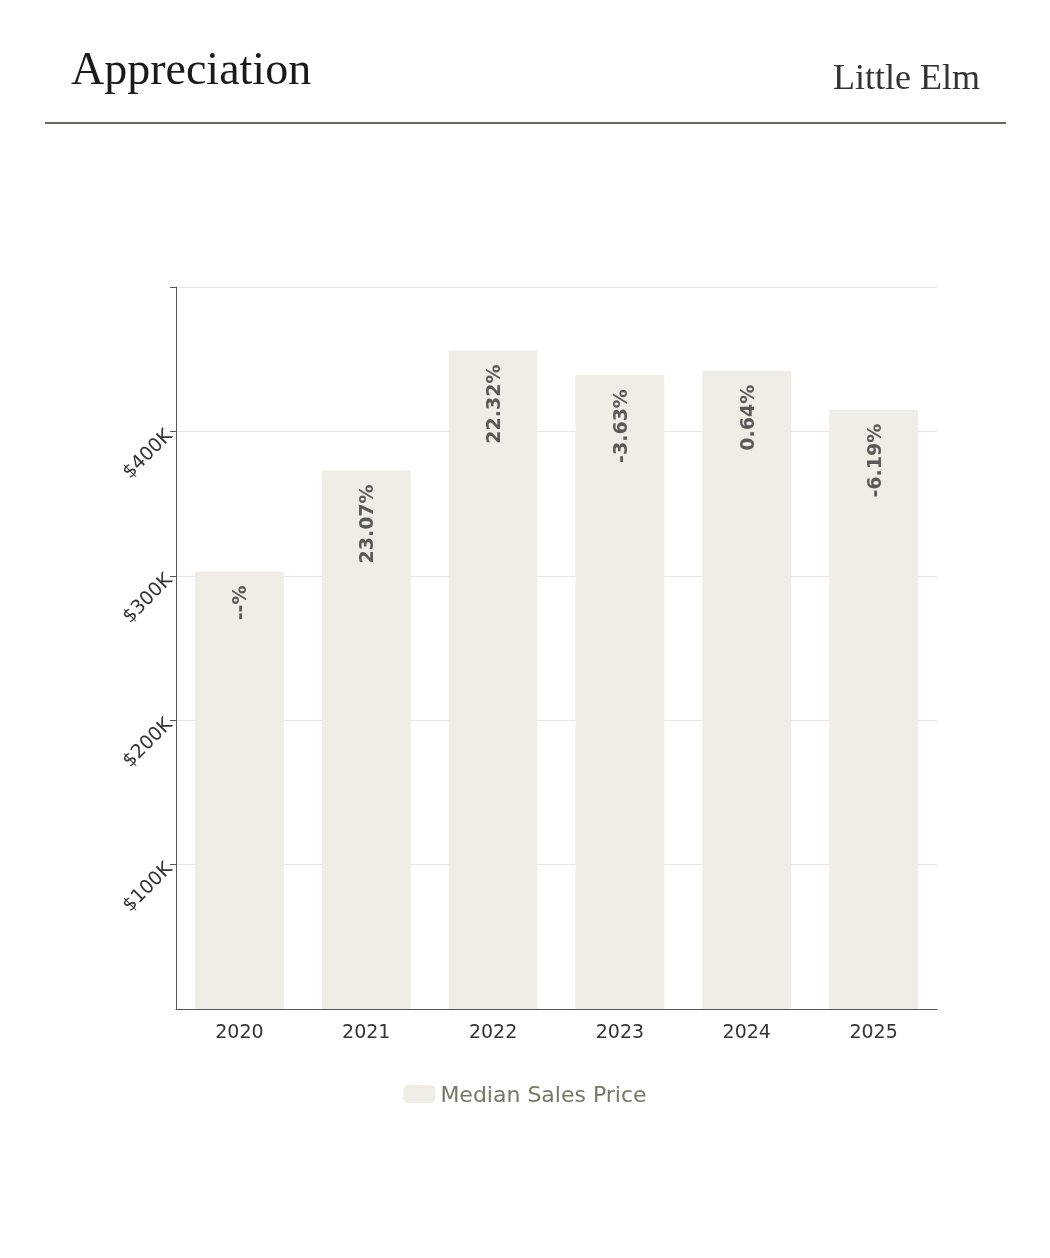  What do you see at coordinates (493, 404) in the screenshot?
I see `annotation: 22.32%` at bounding box center [493, 404].